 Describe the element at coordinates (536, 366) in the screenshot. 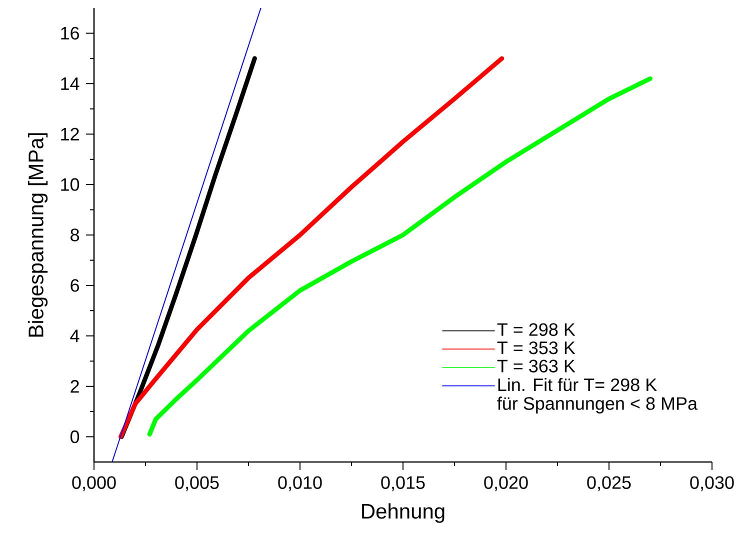

I see `legend-label: T = 363 K` at that location.